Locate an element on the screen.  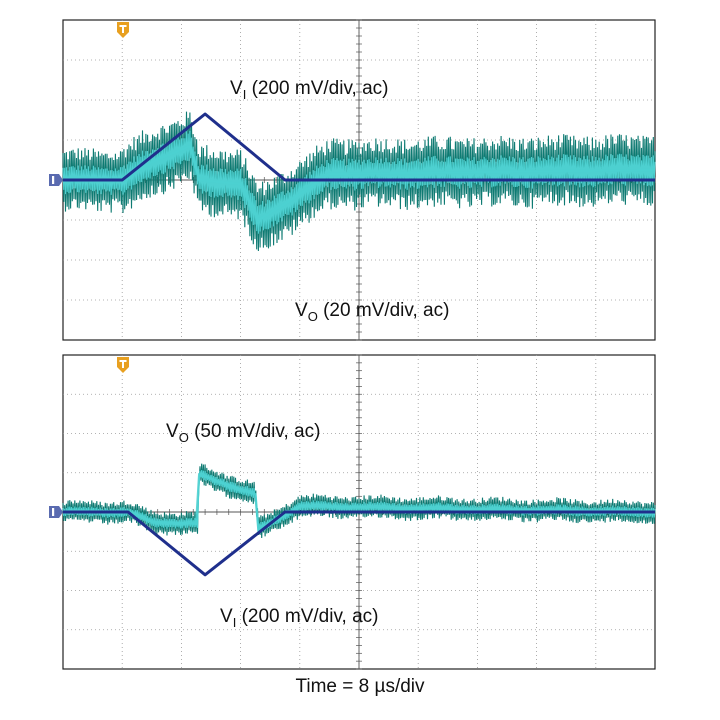
series-label: VO (50 mV/div, ac) is located at coordinates (243, 433).